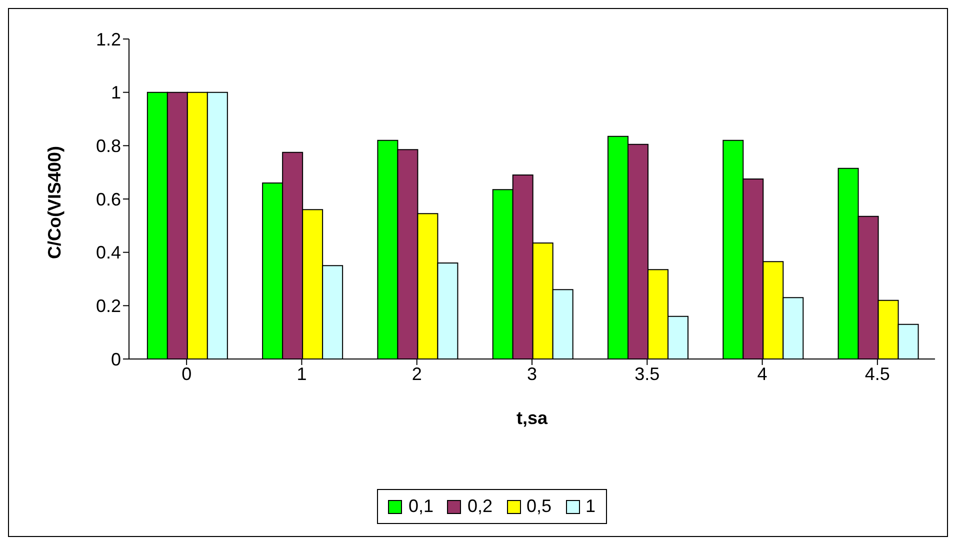 The image size is (957, 545). What do you see at coordinates (877, 374) in the screenshot?
I see `x-tick-label: 4.5` at bounding box center [877, 374].